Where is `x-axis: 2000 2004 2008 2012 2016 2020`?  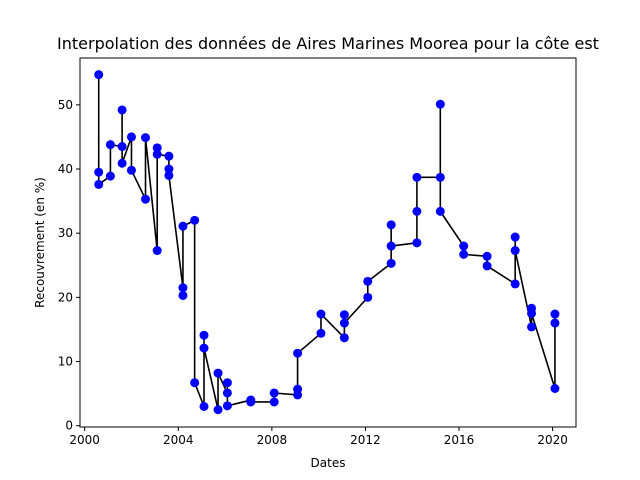
x-axis: 2000 2004 2008 2012 2016 2020 is located at coordinates (318, 437).